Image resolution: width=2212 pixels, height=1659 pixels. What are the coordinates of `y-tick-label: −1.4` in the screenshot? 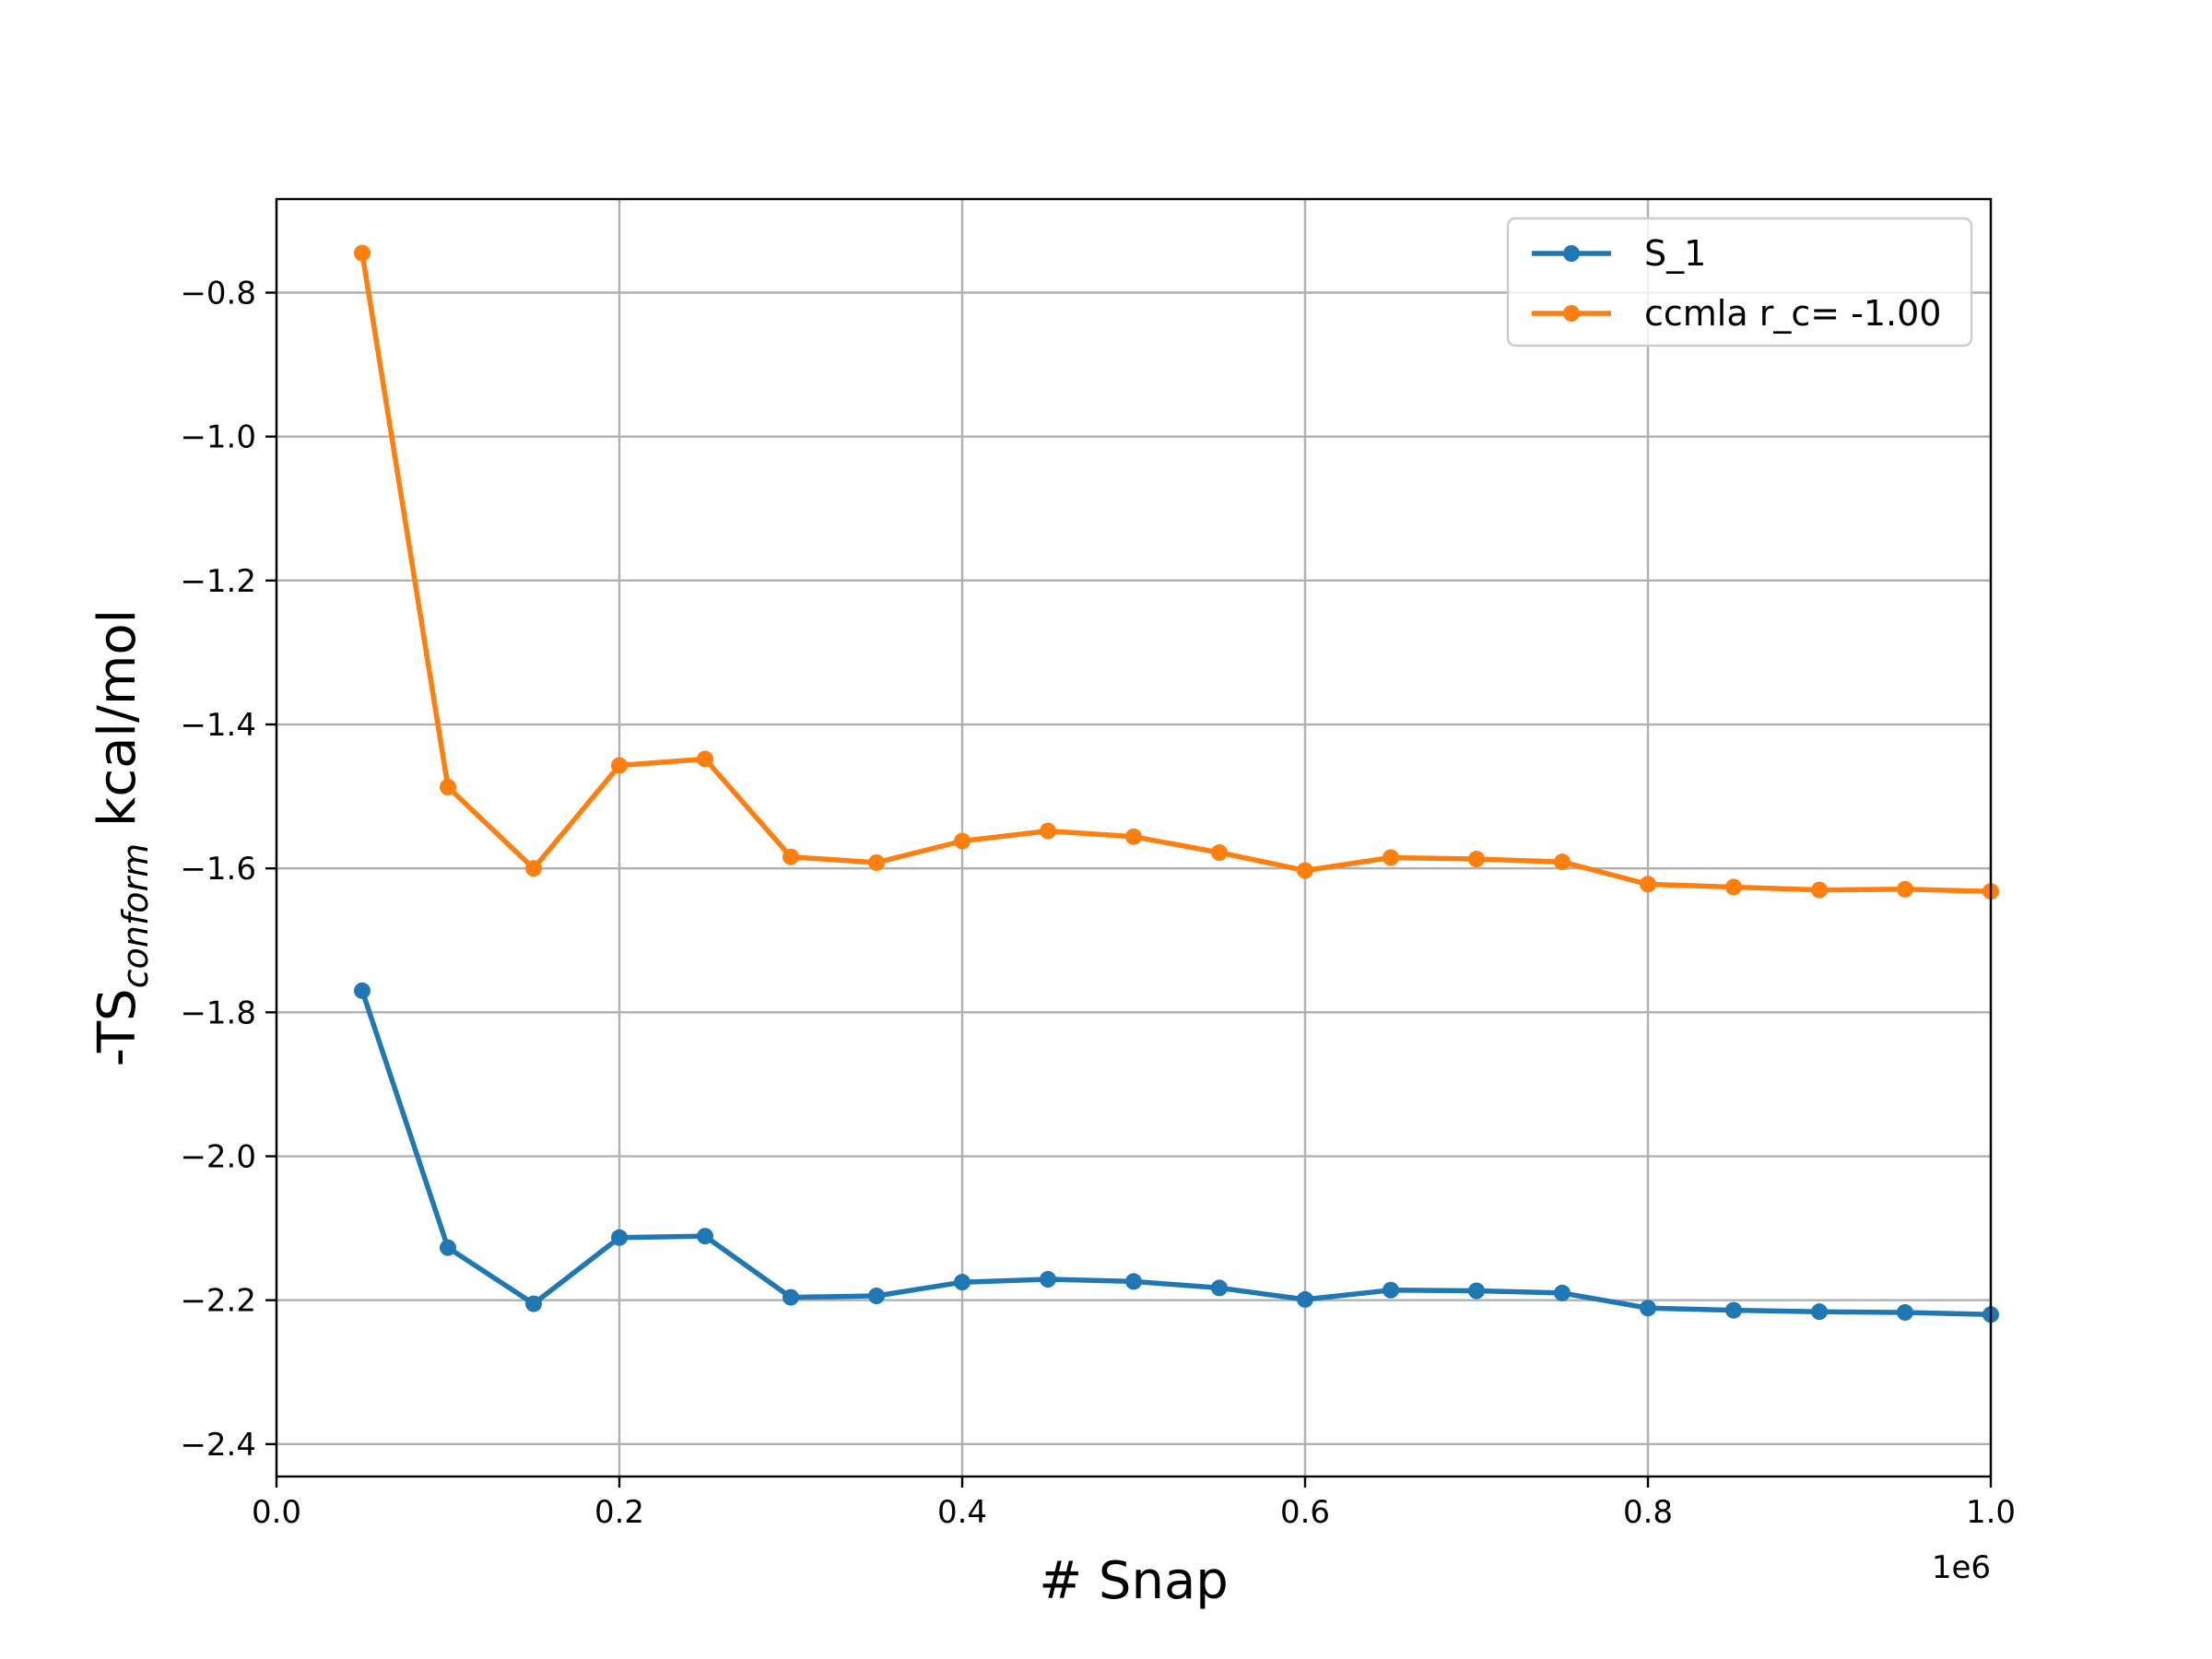 It's located at (218, 725).